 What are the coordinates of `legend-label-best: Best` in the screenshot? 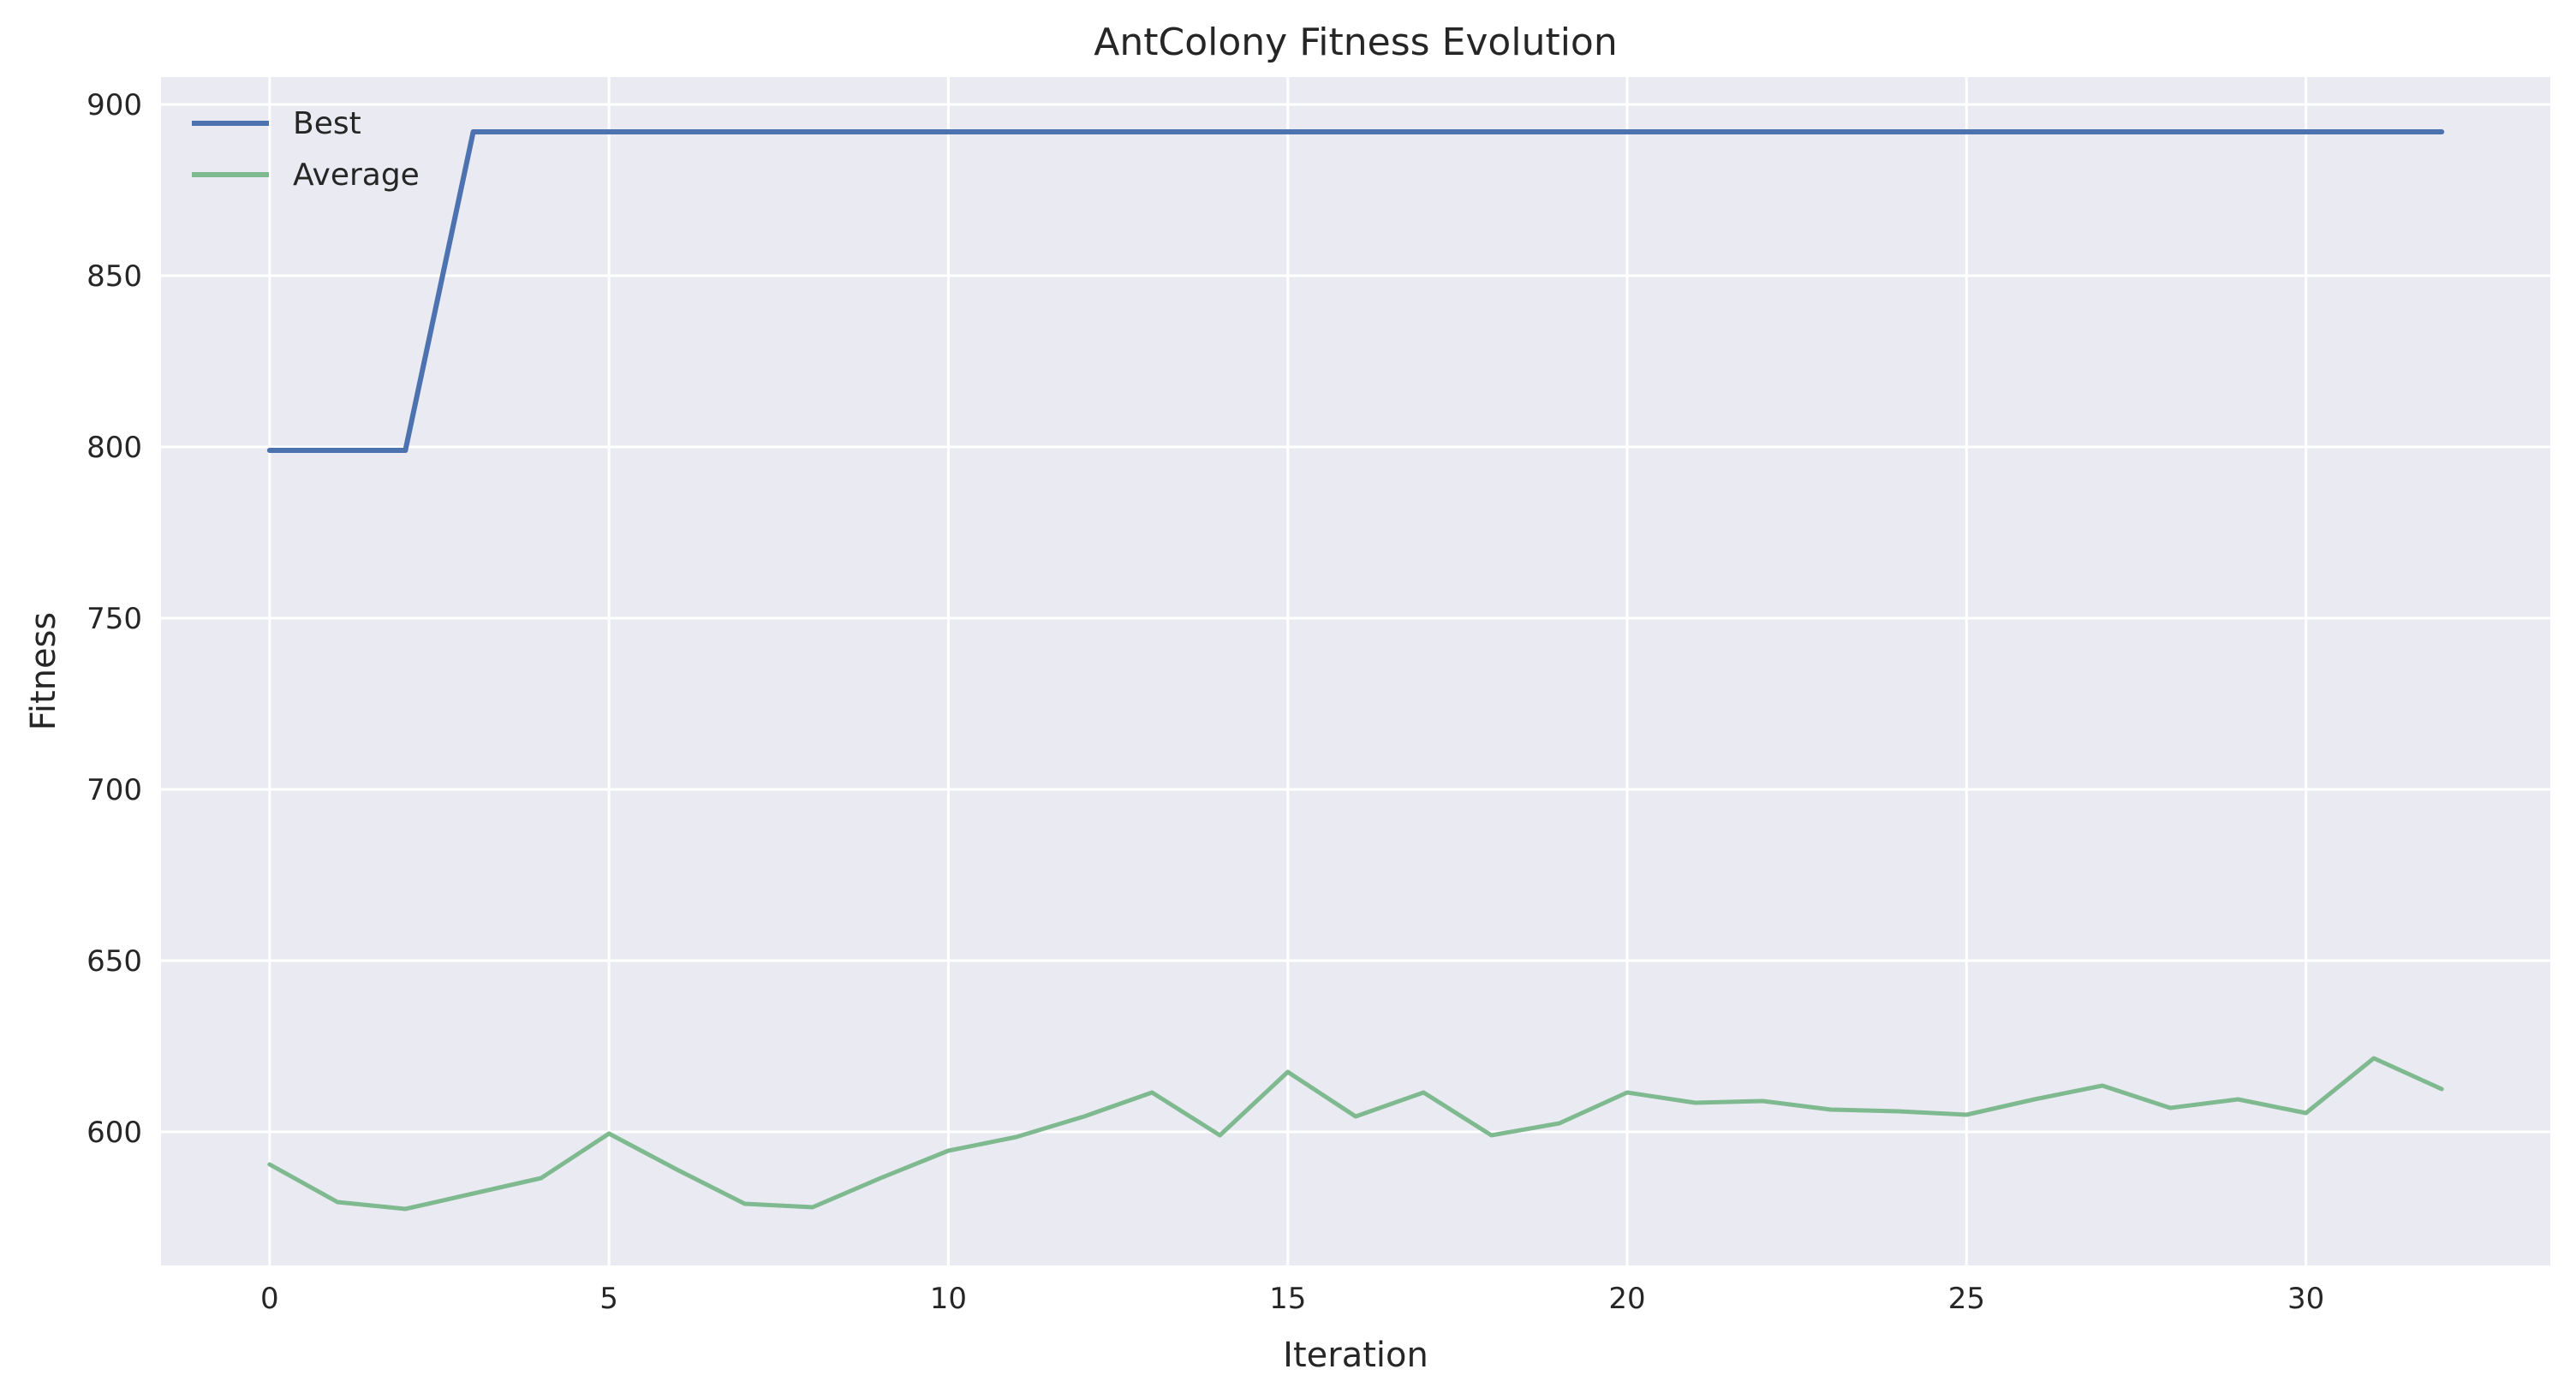 It's located at (327, 123).